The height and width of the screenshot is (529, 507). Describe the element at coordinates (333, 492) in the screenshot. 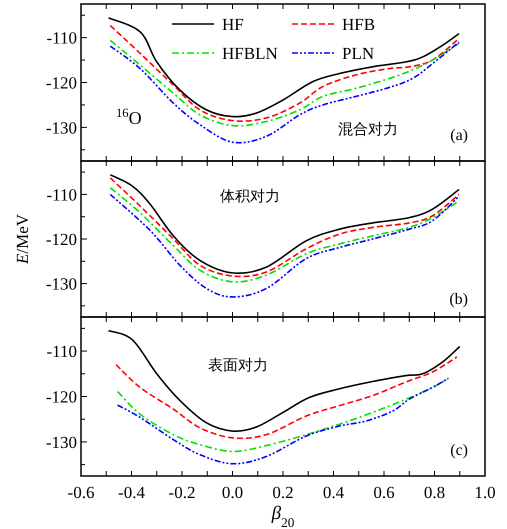

I see `x-tick-label: 0.4` at that location.